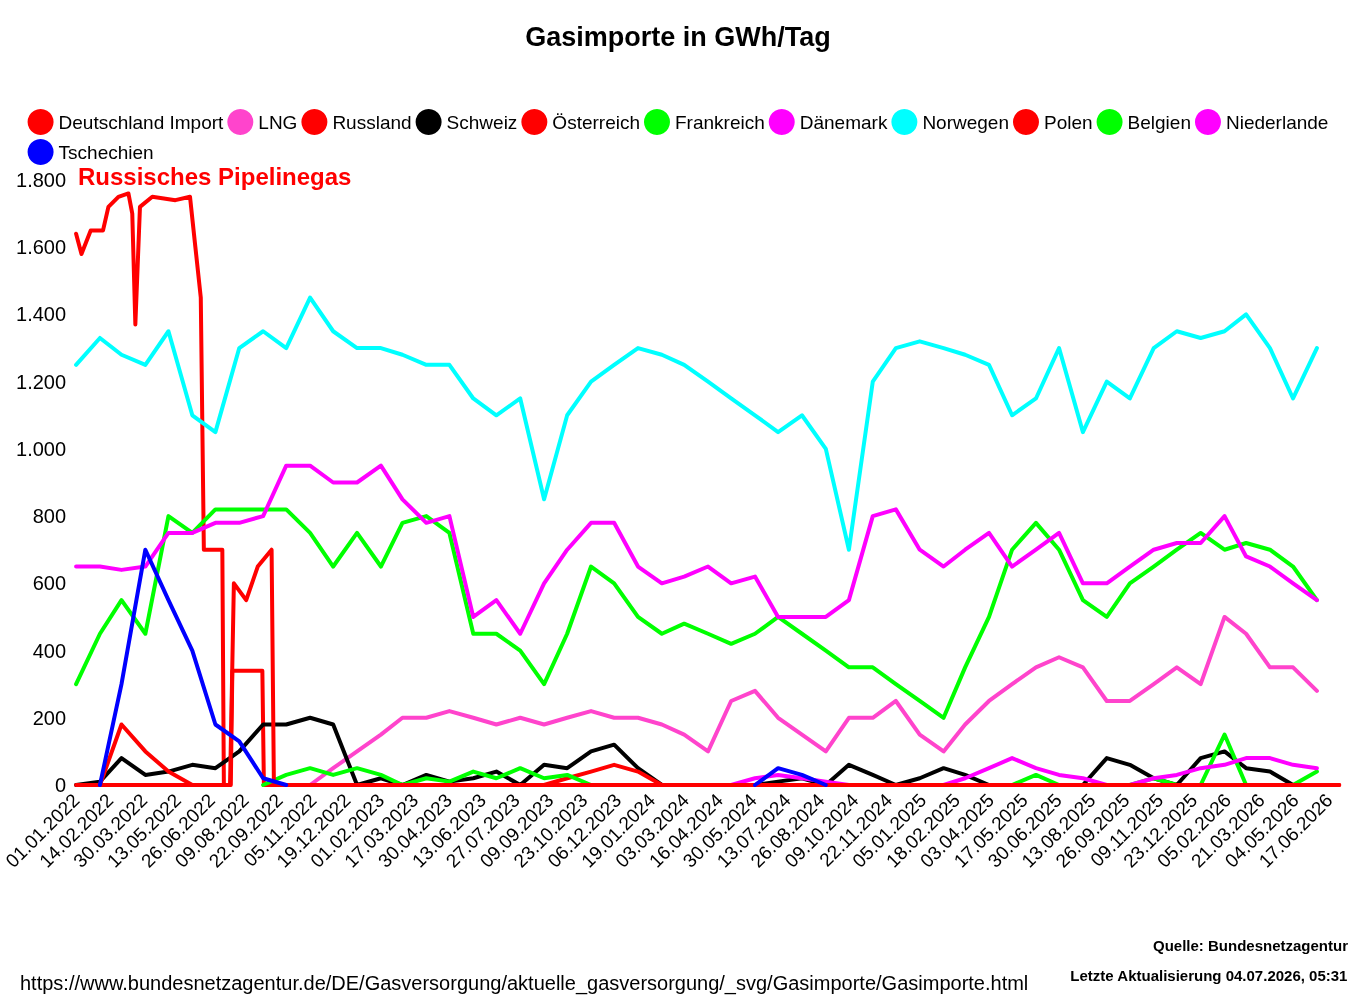 The height and width of the screenshot is (1000, 1356). I want to click on legend-label: Polen, so click(1068, 122).